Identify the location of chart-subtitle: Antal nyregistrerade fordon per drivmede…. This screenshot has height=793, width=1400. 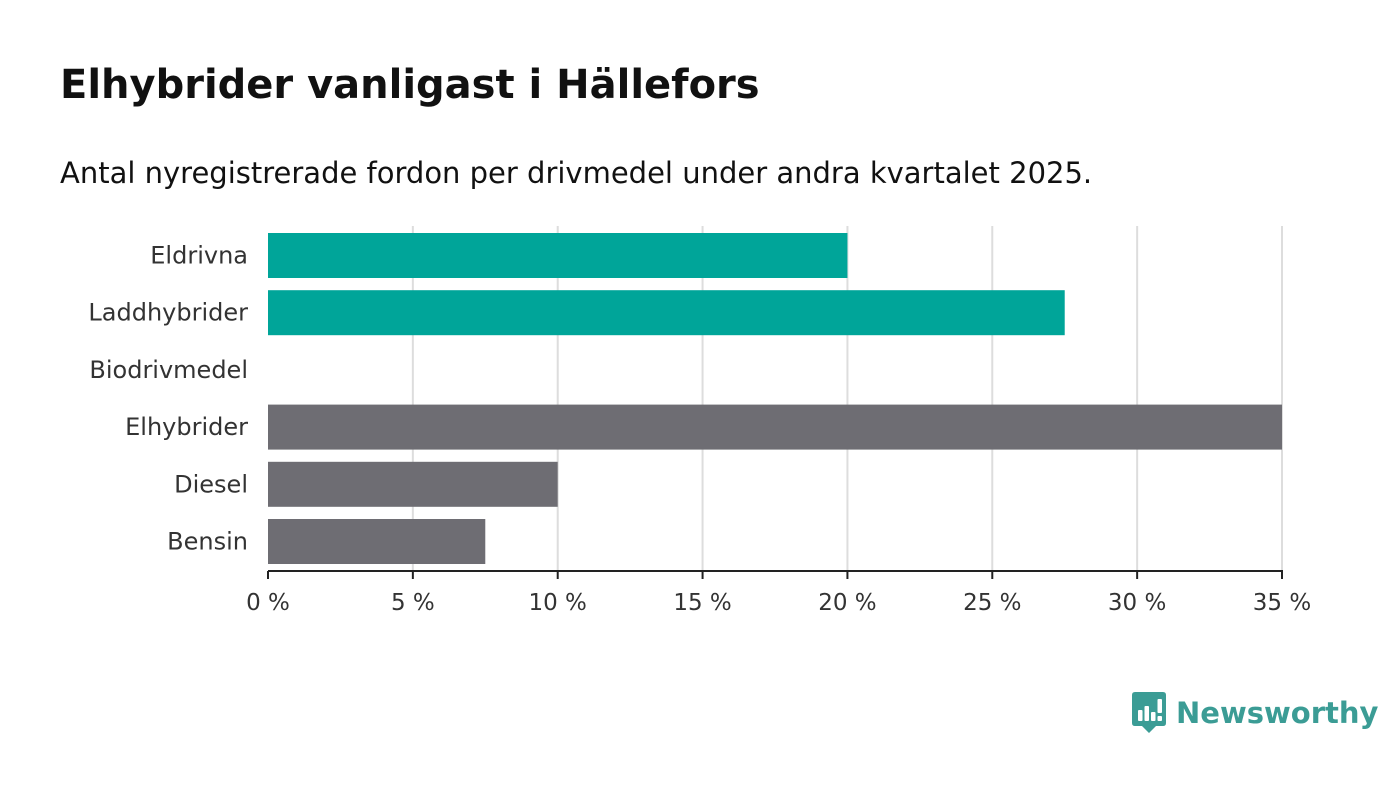
(576, 173).